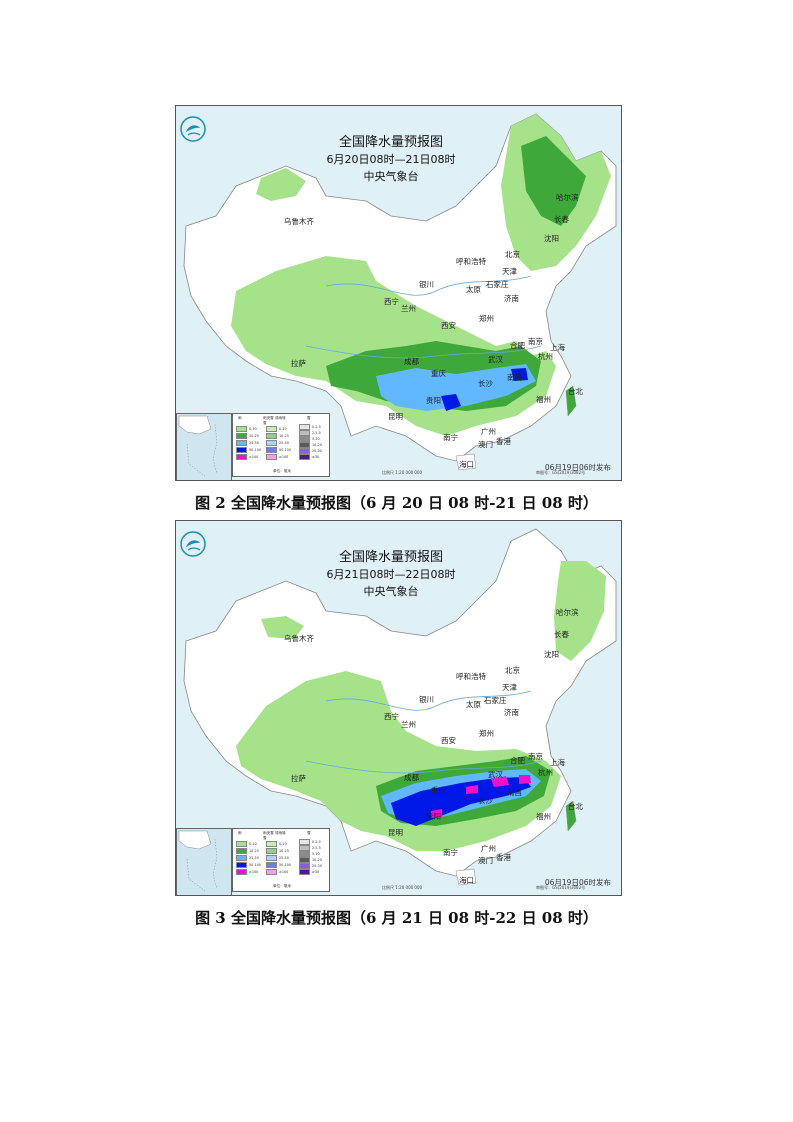 Image resolution: width=793 pixels, height=1122 pixels. What do you see at coordinates (471, 261) in the screenshot?
I see `city-label: 呼和浩特` at bounding box center [471, 261].